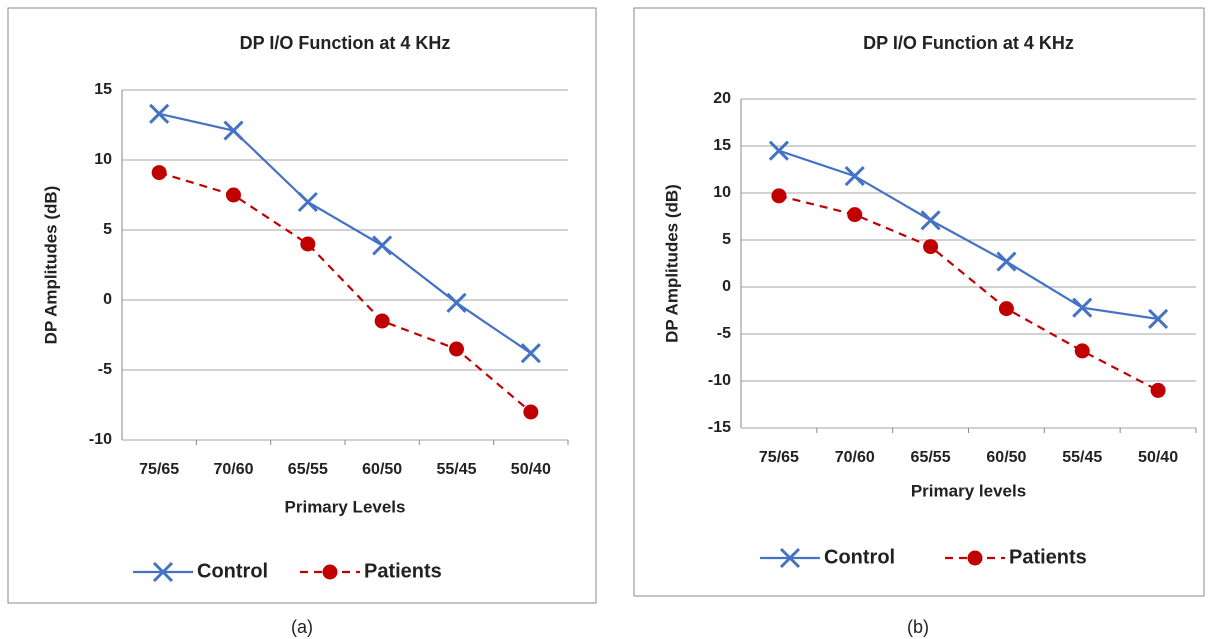 This screenshot has width=1214, height=639. I want to click on x-axis-label: Primary levels, so click(968, 490).